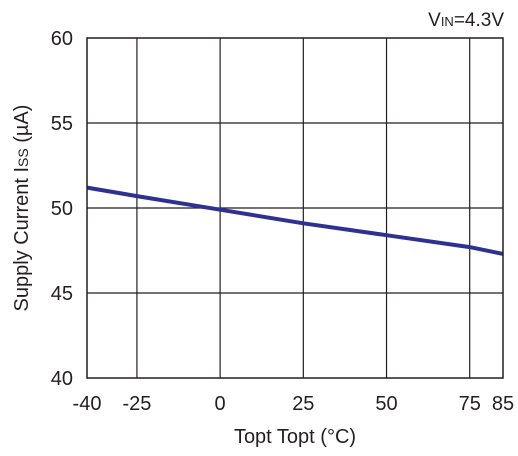  I want to click on x-tick-label: -25, so click(136, 404).